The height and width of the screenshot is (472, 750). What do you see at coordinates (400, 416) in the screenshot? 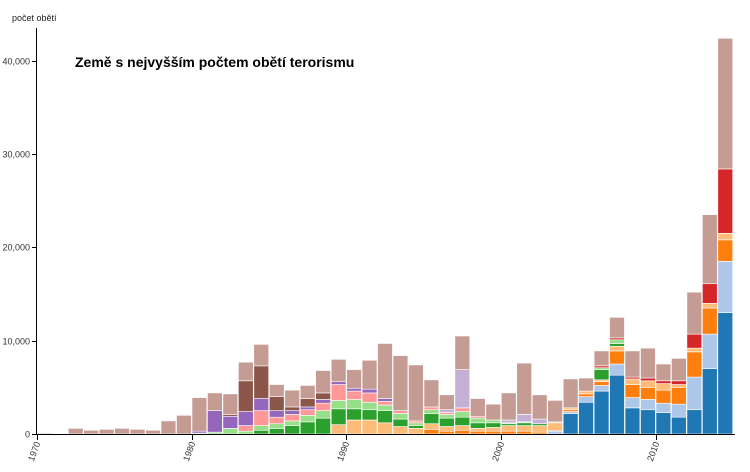
I see `bar-segment-1993-s5` at bounding box center [400, 416].